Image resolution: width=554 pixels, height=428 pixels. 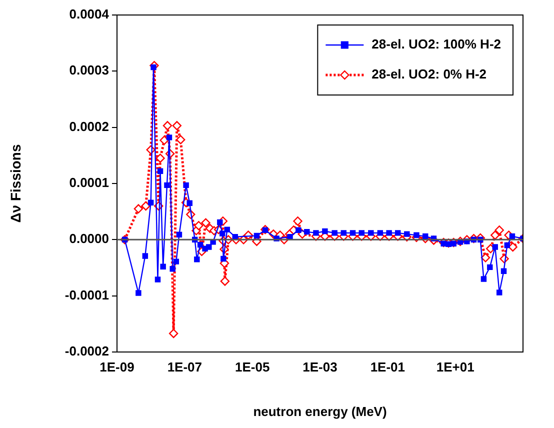 What do you see at coordinates (320, 366) in the screenshot?
I see `x-tick-label: 1E-03` at bounding box center [320, 366].